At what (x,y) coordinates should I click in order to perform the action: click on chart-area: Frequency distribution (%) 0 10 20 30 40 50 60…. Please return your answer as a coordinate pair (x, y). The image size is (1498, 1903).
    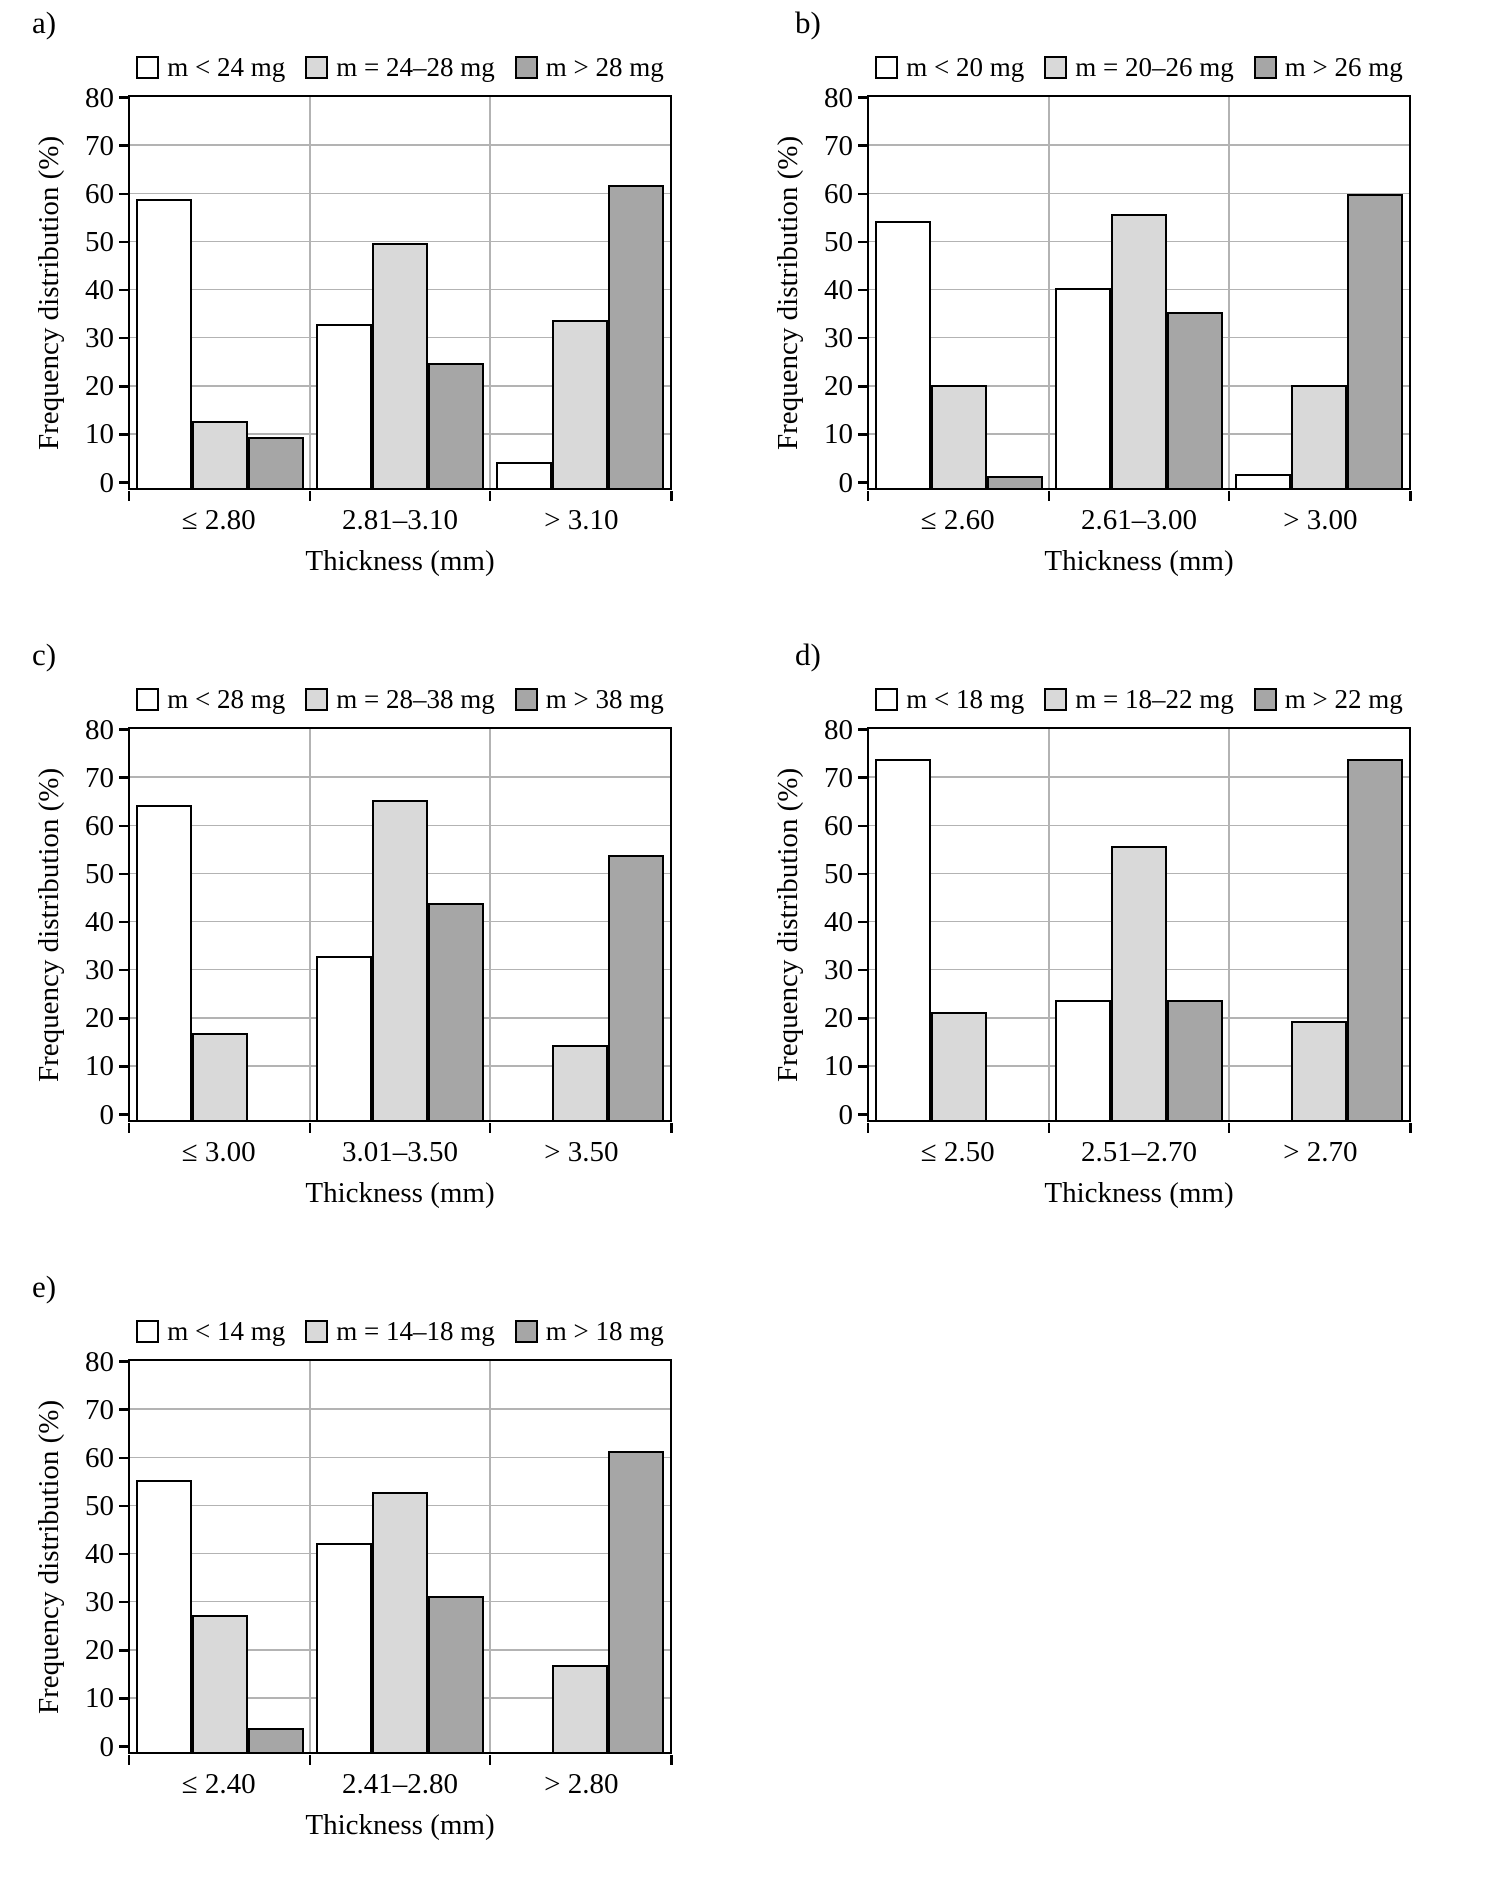
    Looking at the image, I should click on (390, 292).